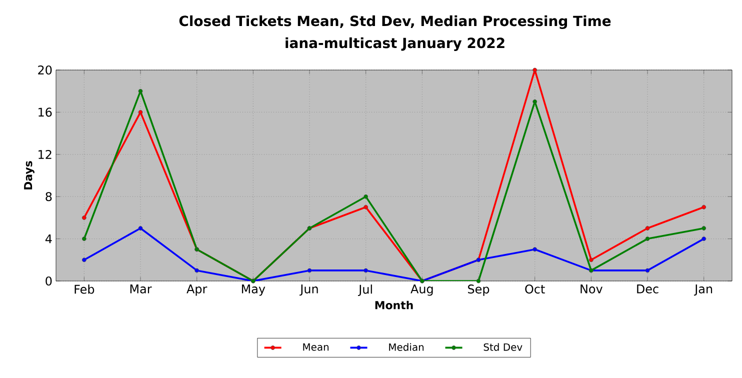  Describe the element at coordinates (394, 305) in the screenshot. I see `x-axis-title: Month` at that location.